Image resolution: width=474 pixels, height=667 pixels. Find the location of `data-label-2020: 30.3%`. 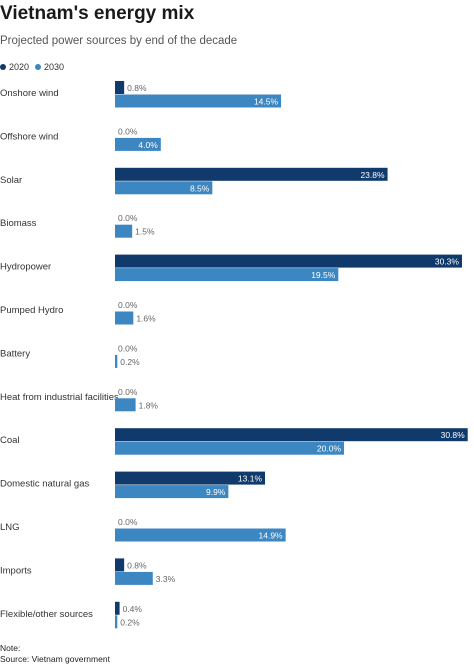

data-label-2020: 30.3% is located at coordinates (447, 262).